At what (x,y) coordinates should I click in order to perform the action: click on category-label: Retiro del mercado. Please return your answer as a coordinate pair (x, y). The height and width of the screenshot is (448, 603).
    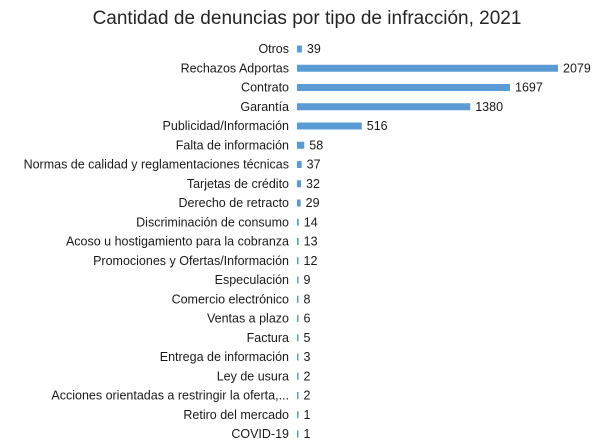
    Looking at the image, I should click on (236, 415).